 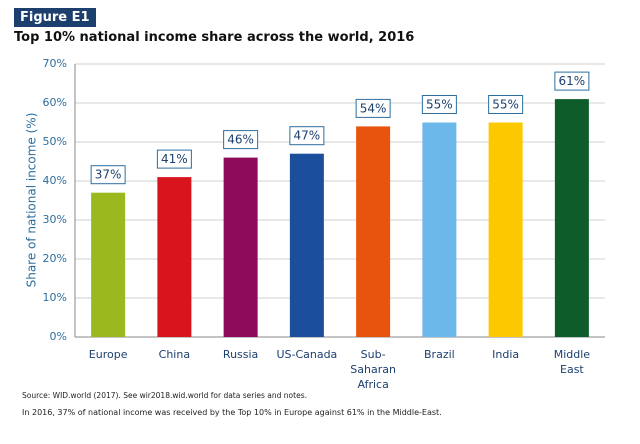 What do you see at coordinates (506, 354) in the screenshot?
I see `x-tick-label: India` at bounding box center [506, 354].